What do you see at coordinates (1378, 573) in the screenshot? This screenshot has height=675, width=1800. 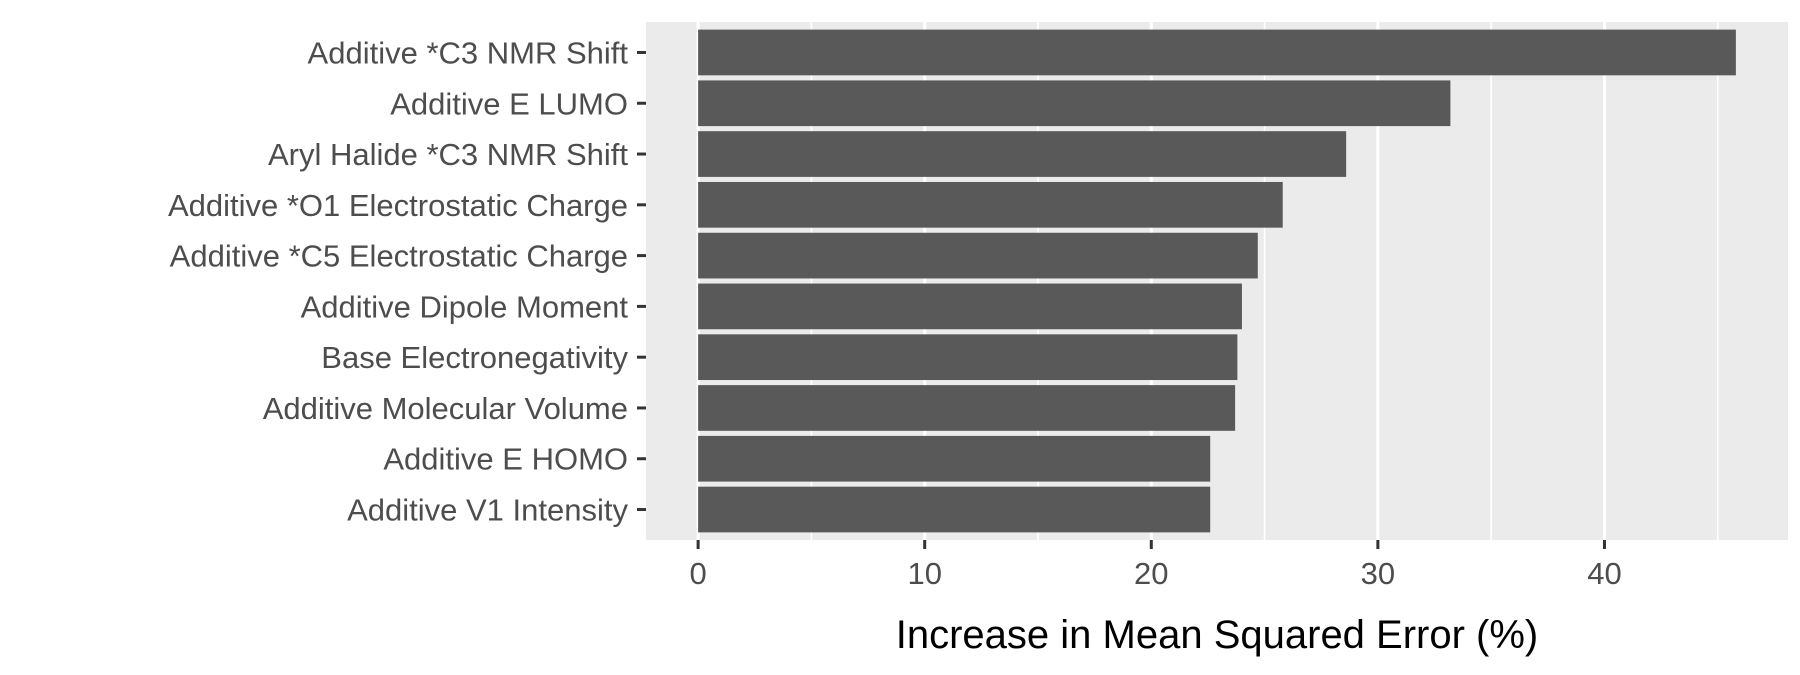 I see `x-tick-label: 30` at bounding box center [1378, 573].